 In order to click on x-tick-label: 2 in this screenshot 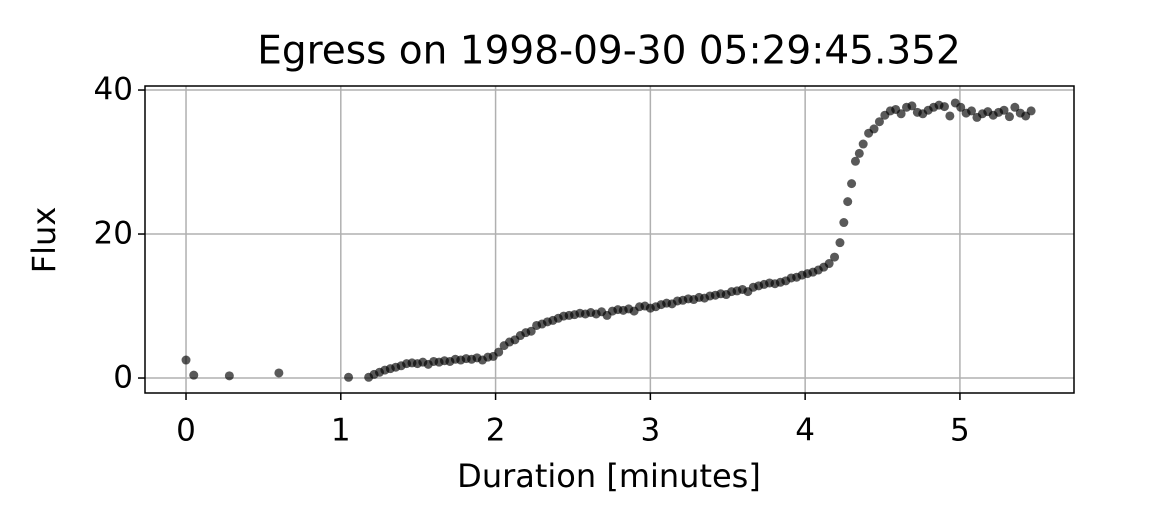, I will do `click(496, 431)`.